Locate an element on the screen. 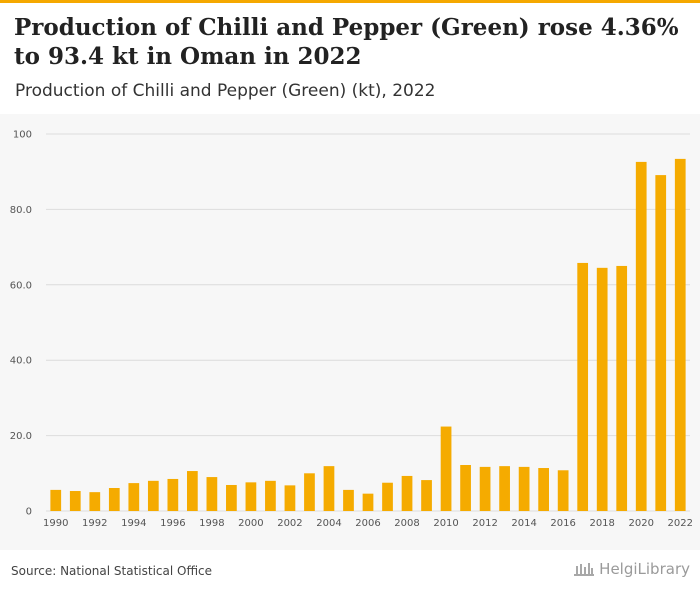  y-tick-label: 80.0 is located at coordinates (21, 210).